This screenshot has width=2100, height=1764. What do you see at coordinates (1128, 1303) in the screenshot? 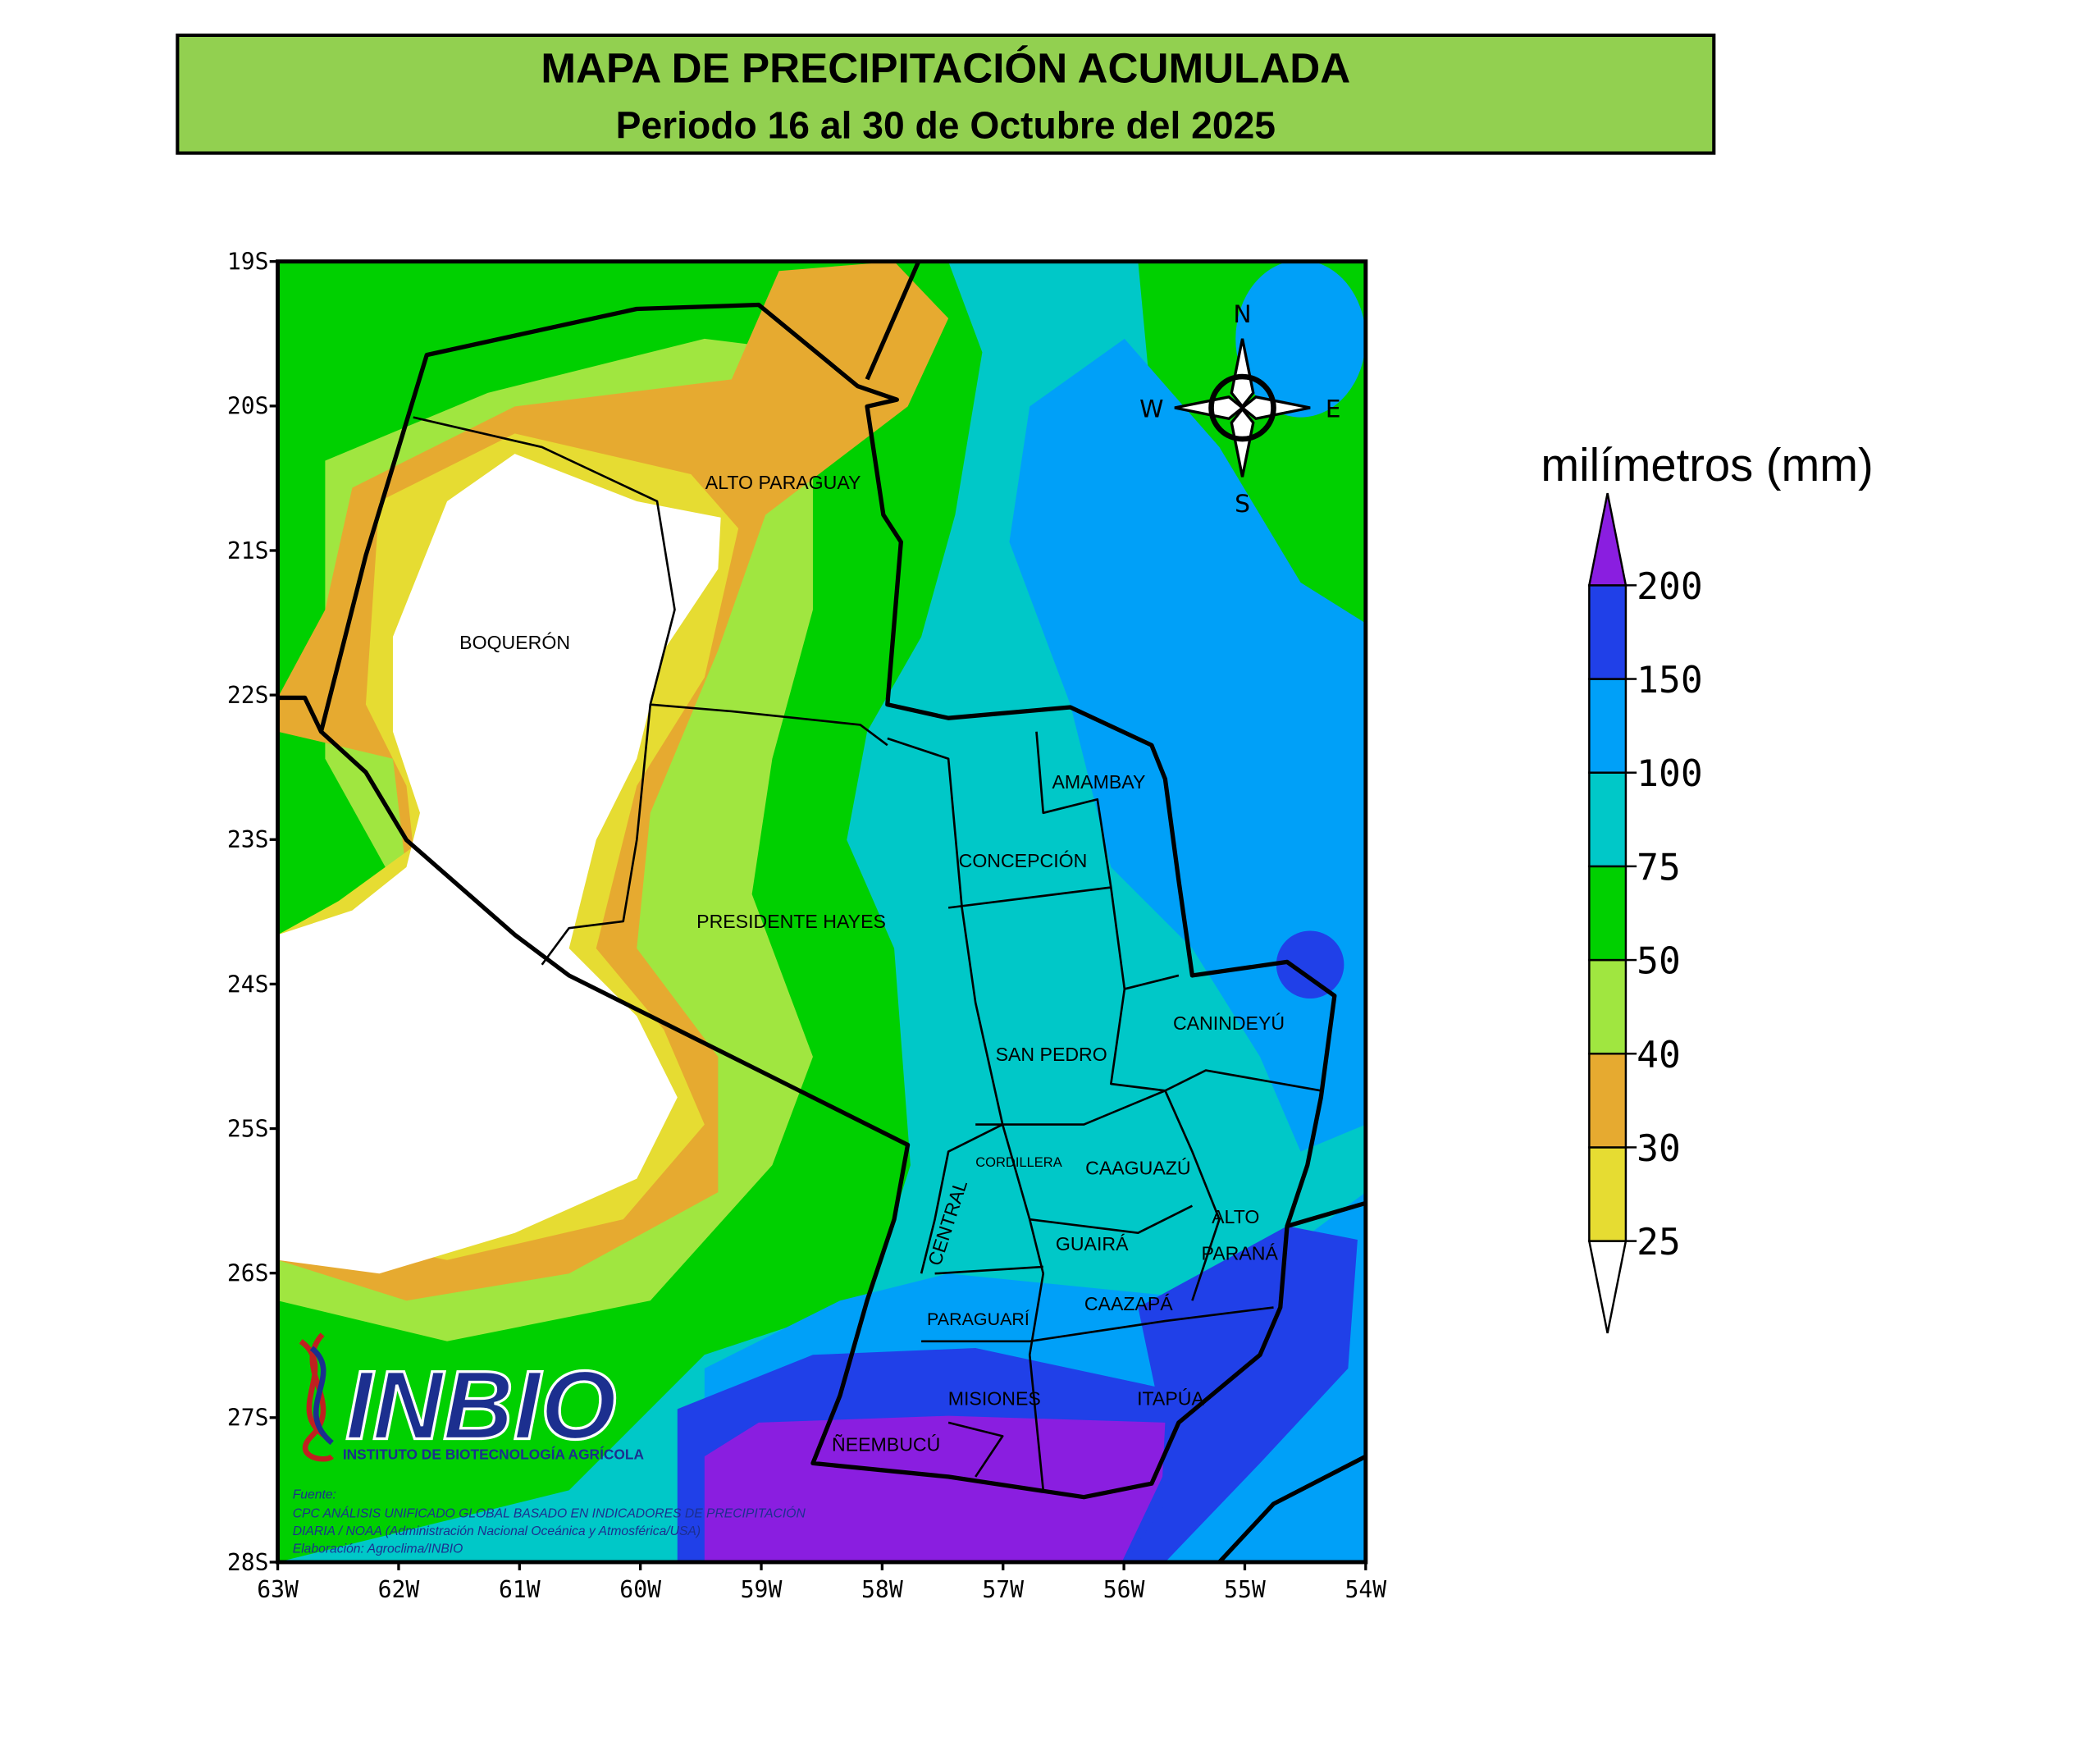
I see `region-label: CAAZAPÁ` at bounding box center [1128, 1303].